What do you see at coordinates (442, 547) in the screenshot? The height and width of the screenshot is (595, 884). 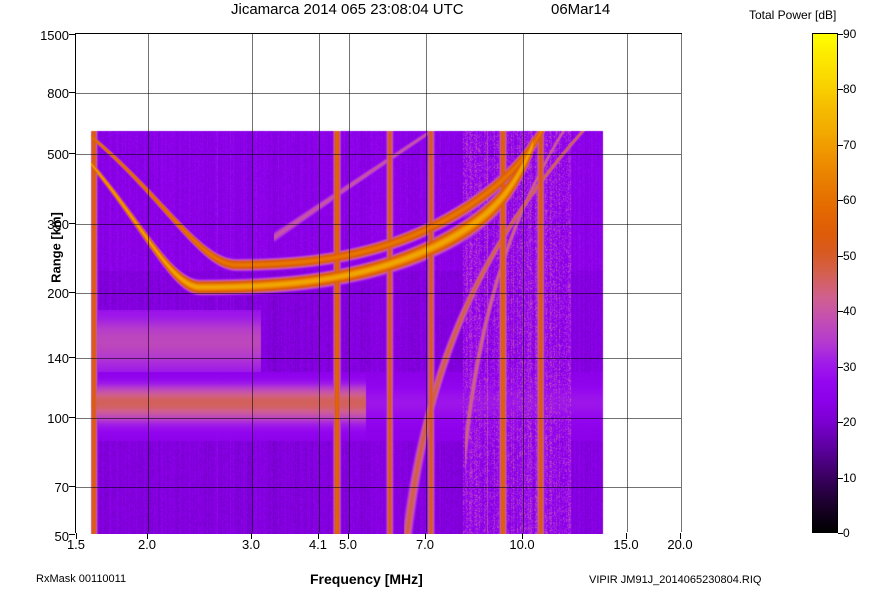 I see `x-axis-ticks: 1.5 2.0 3.0 4.1 5.0 7.0 10.0 15.0 20.0` at bounding box center [442, 547].